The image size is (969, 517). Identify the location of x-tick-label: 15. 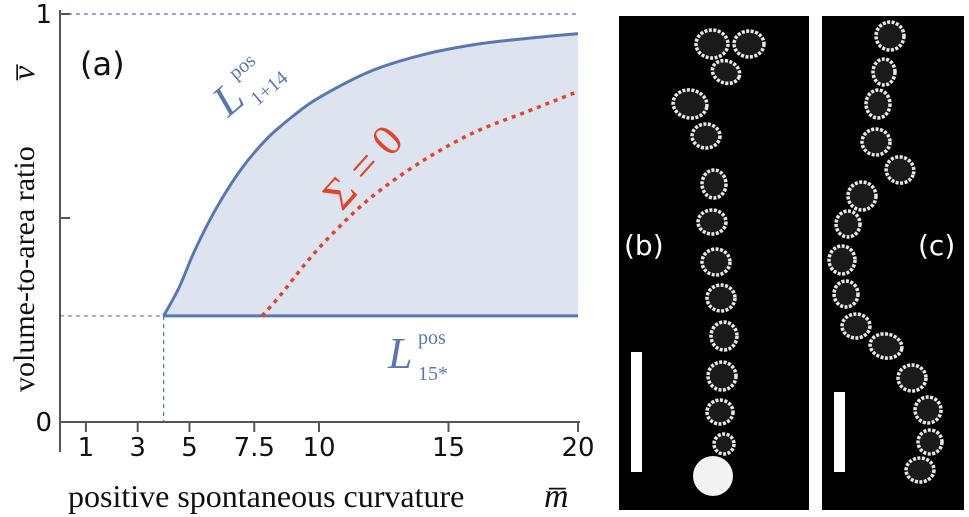
(448, 448).